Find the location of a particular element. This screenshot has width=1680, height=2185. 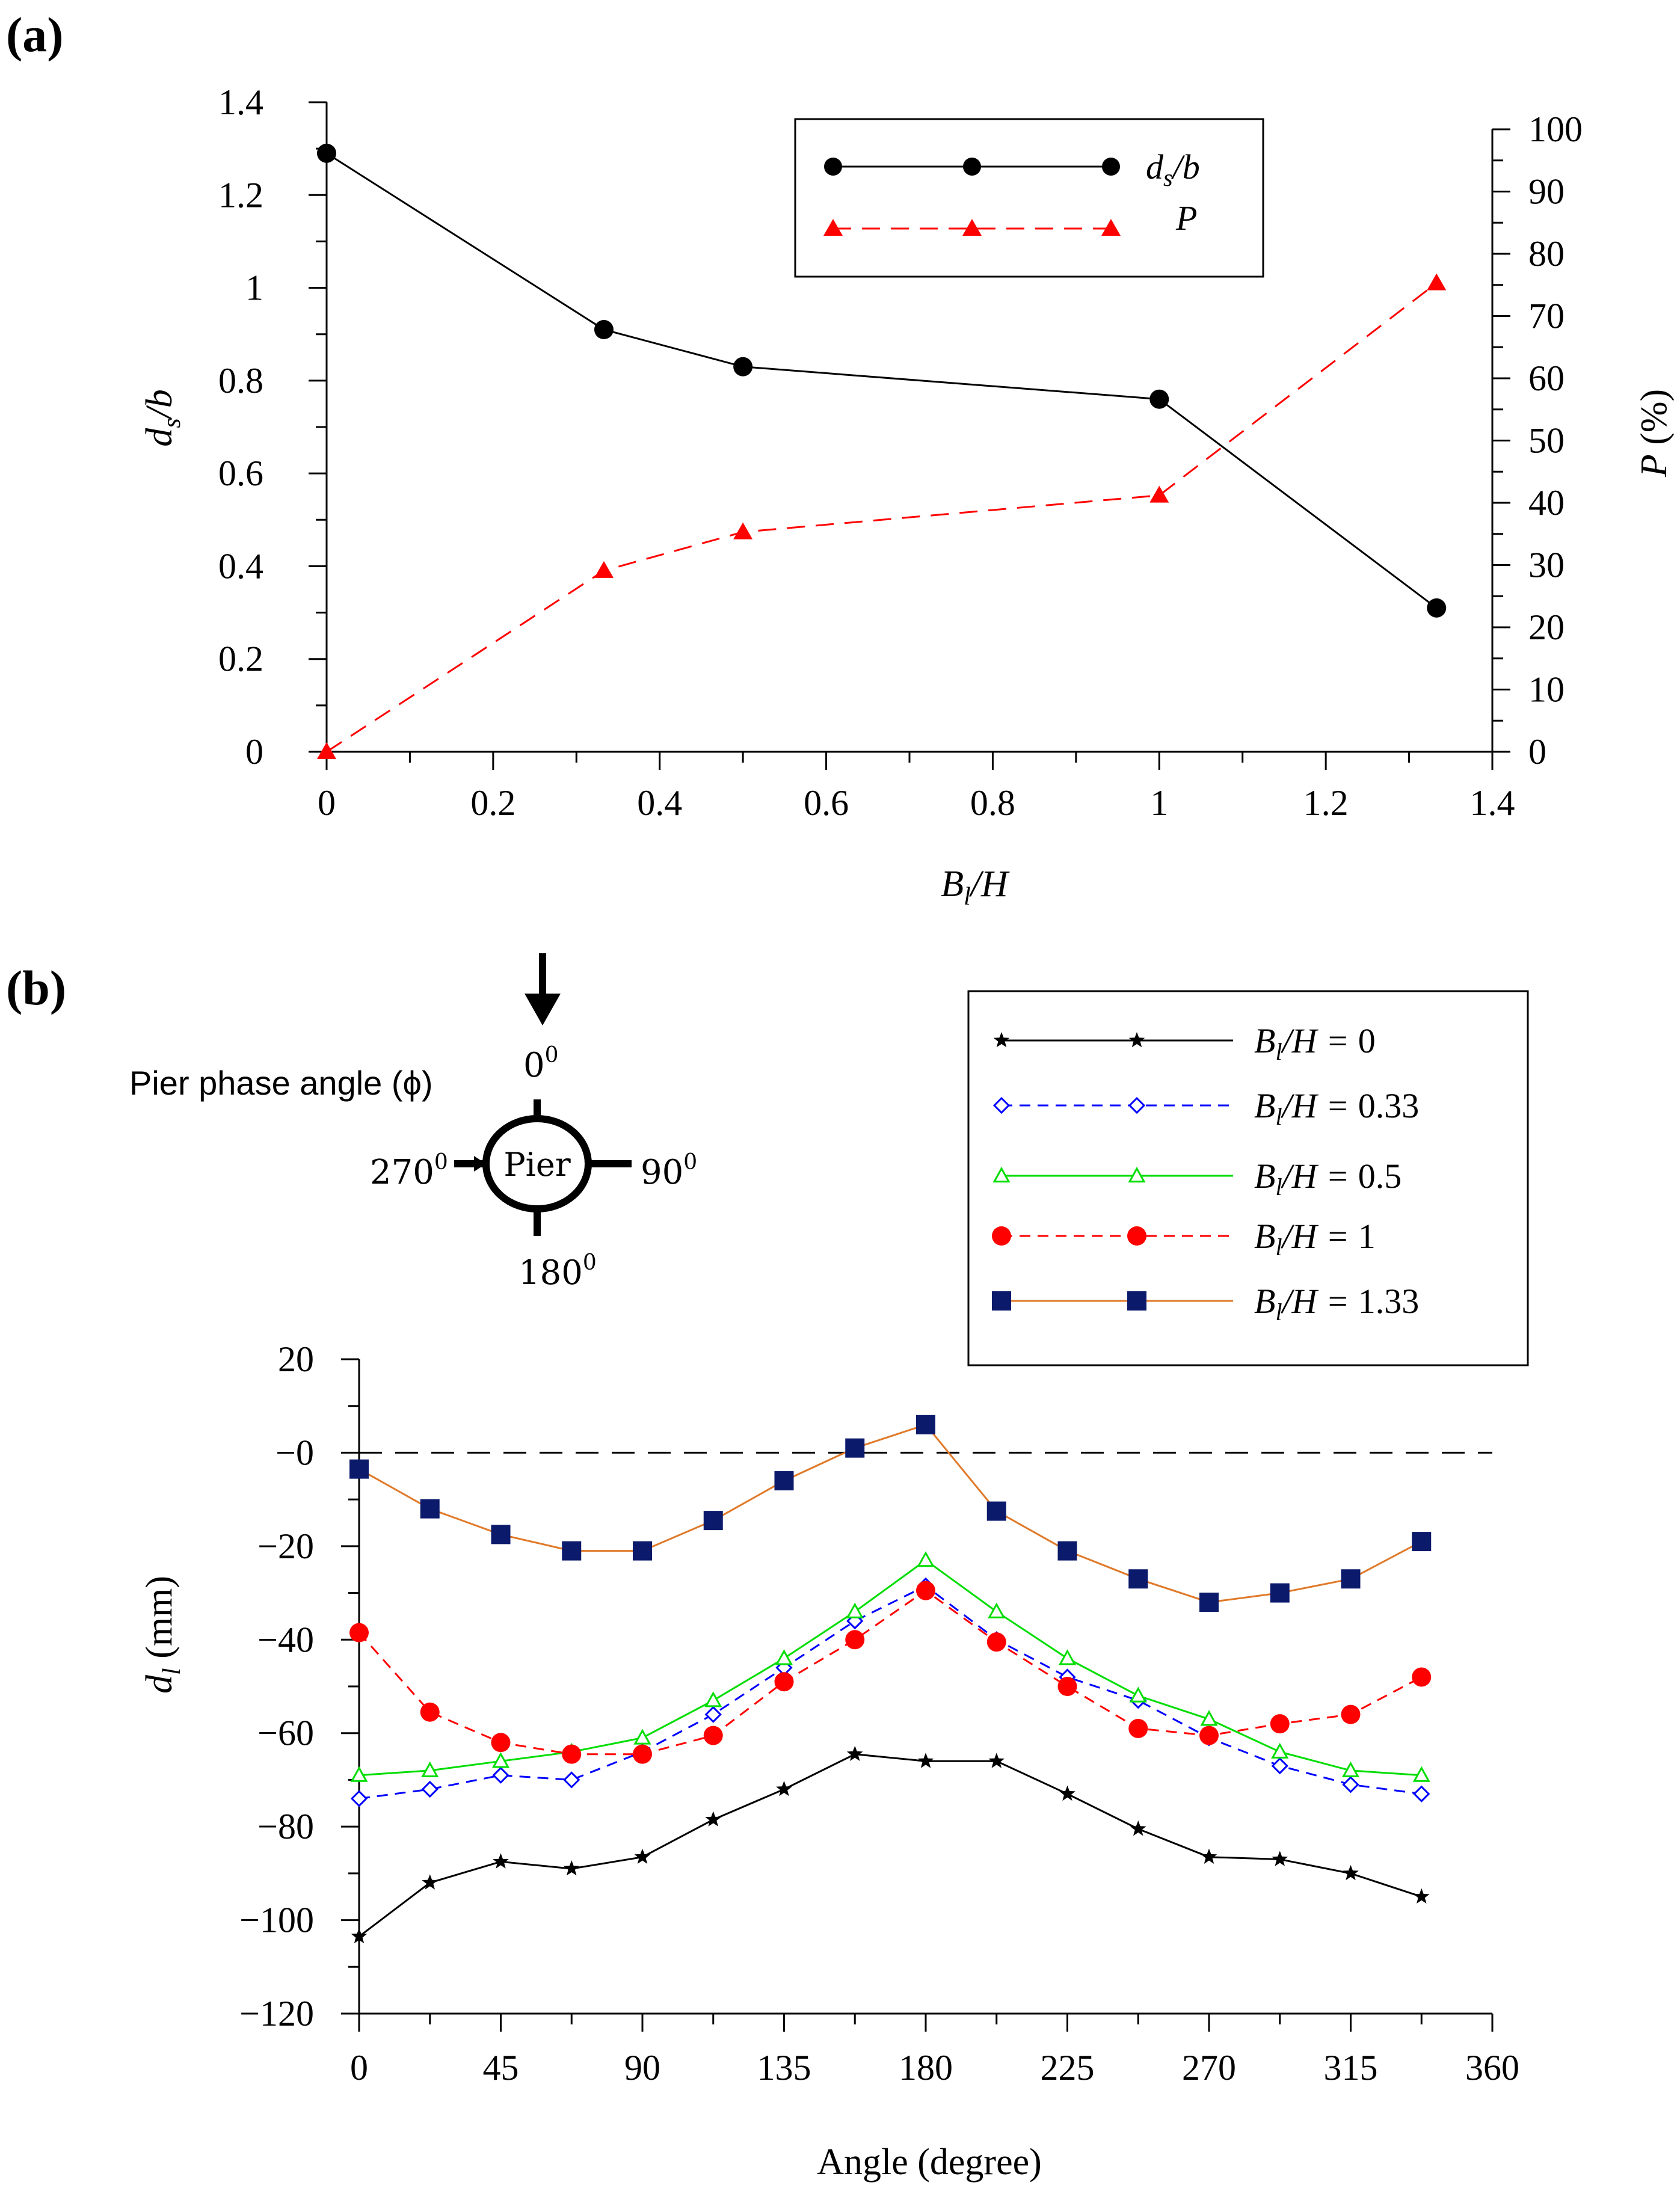

panel-a-legend-box is located at coordinates (1029, 198).